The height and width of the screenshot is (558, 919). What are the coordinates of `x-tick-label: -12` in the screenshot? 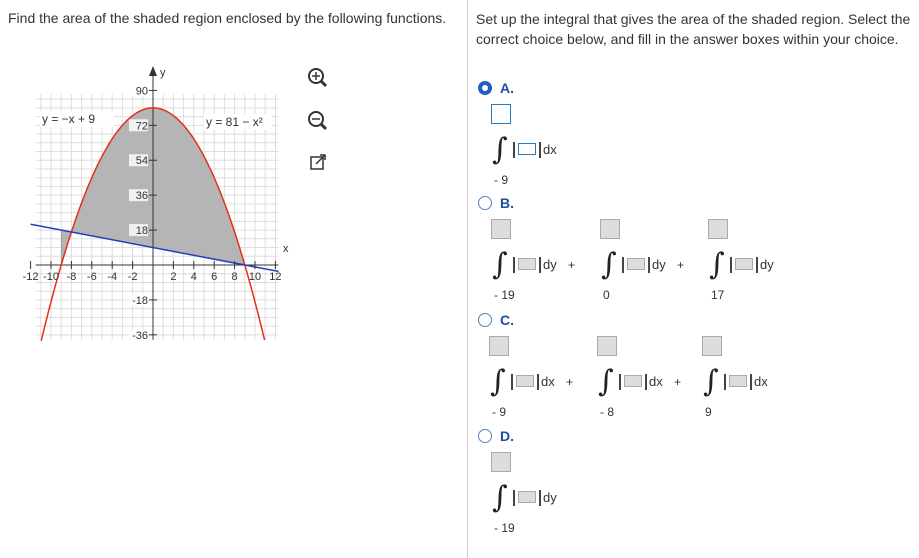 It's located at (31, 277).